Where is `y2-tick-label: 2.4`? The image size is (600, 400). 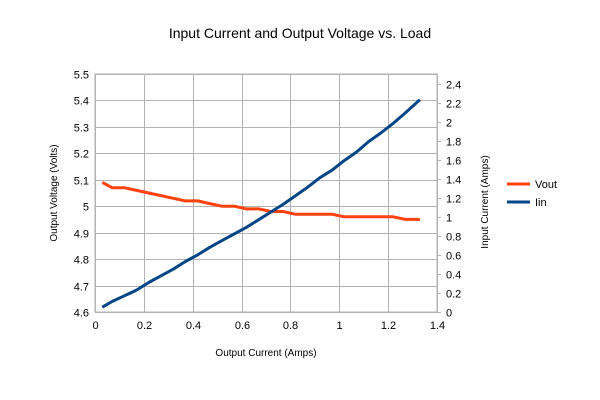 y2-tick-label: 2.4 is located at coordinates (453, 86).